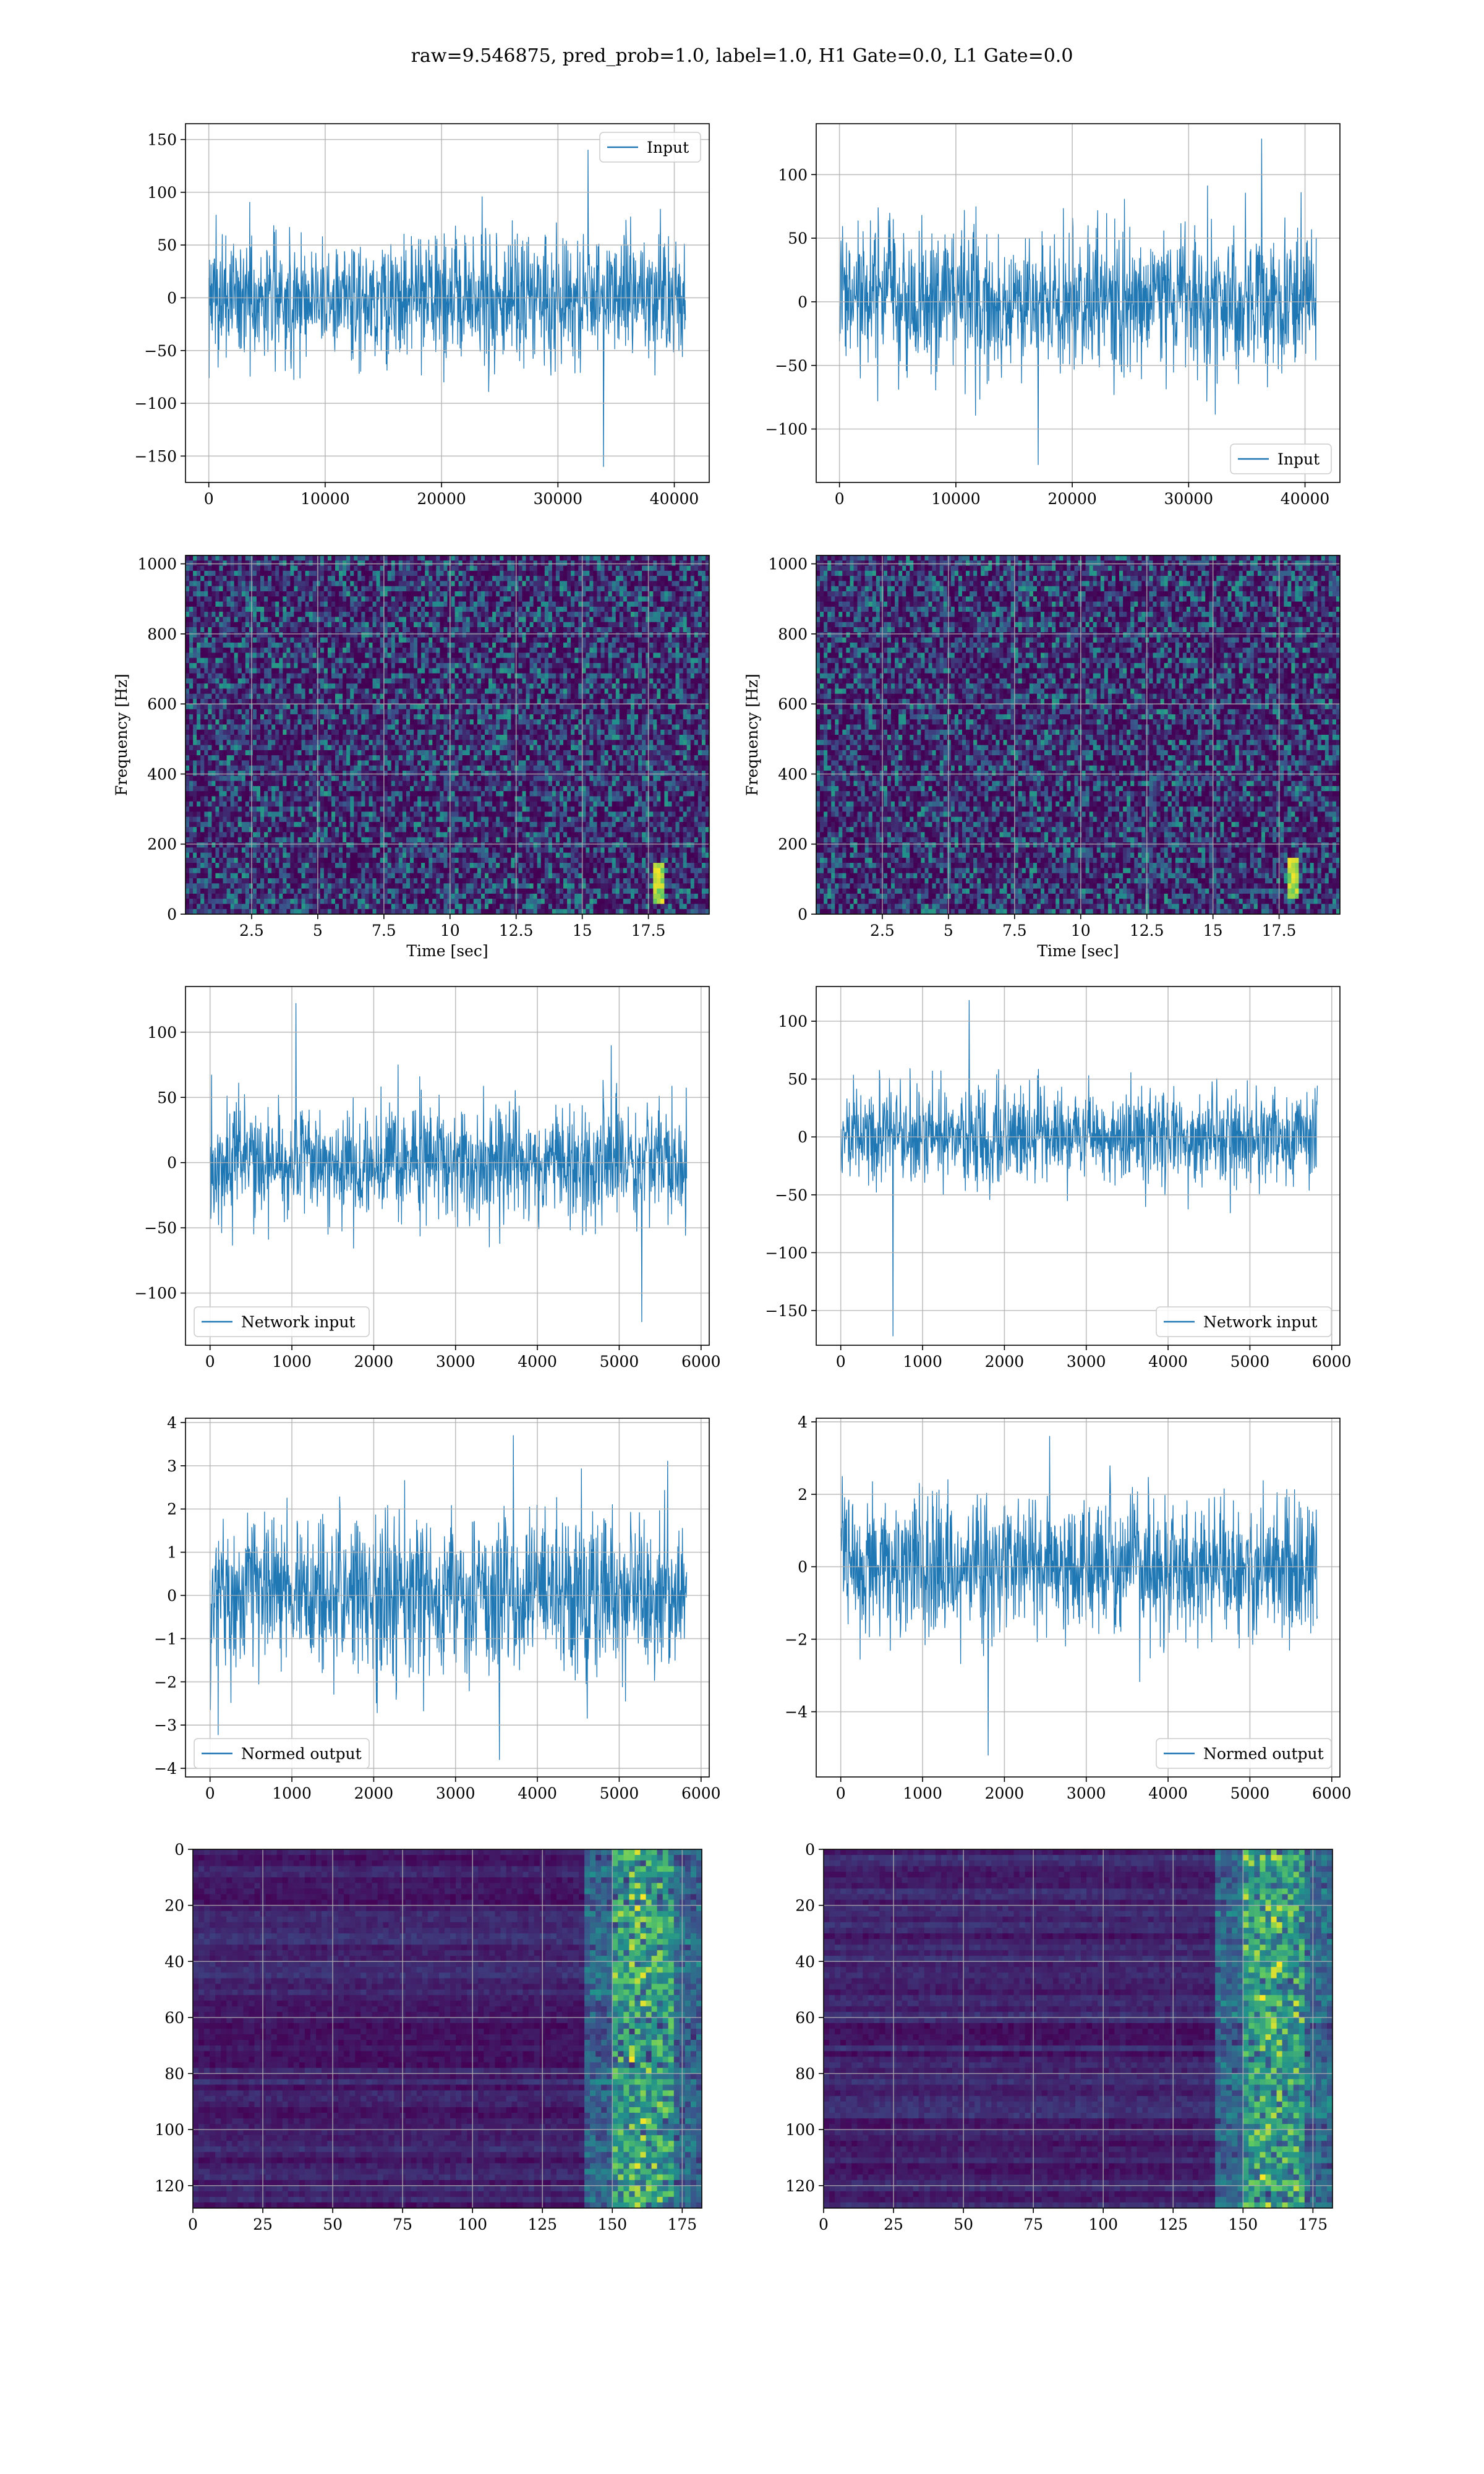 This screenshot has height=2474, width=1484. What do you see at coordinates (441, 499) in the screenshot?
I see `x-tick-label: 20000` at bounding box center [441, 499].